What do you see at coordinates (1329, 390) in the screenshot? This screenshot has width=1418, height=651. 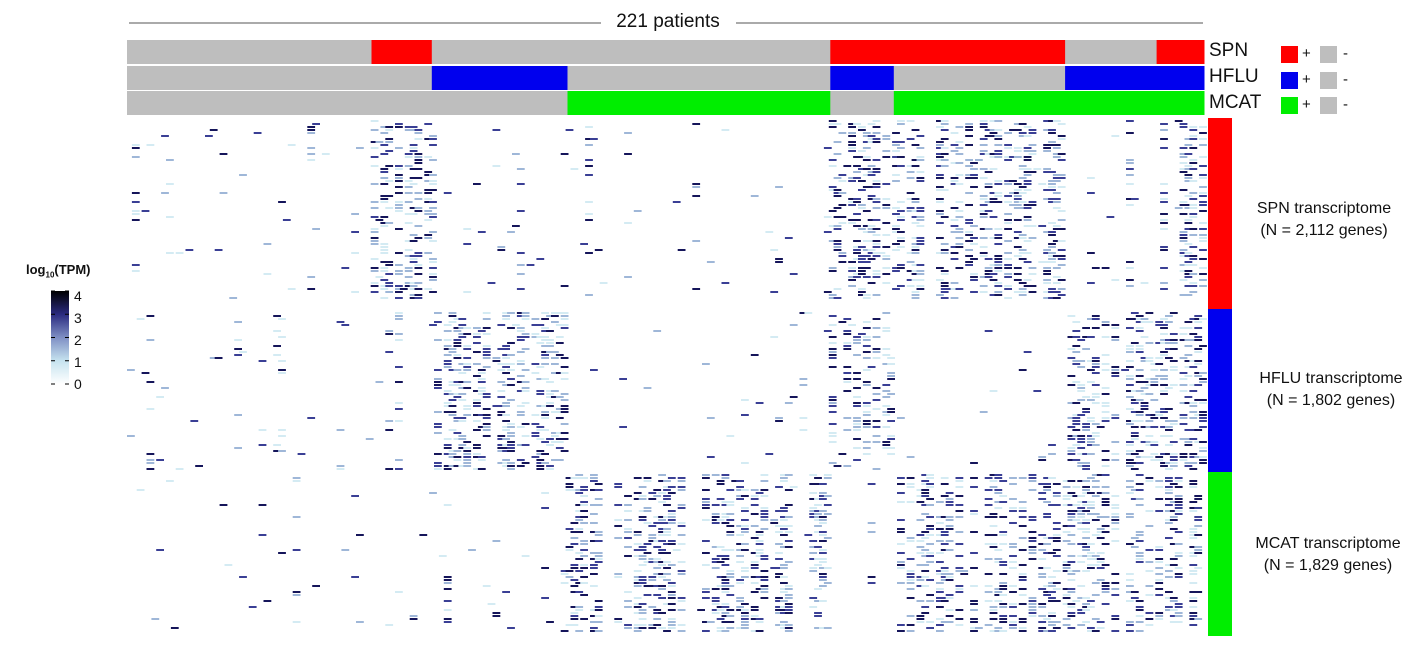 I see `block-label-hflu: HFLU transcriptome (N = 1,802 genes)` at bounding box center [1329, 390].